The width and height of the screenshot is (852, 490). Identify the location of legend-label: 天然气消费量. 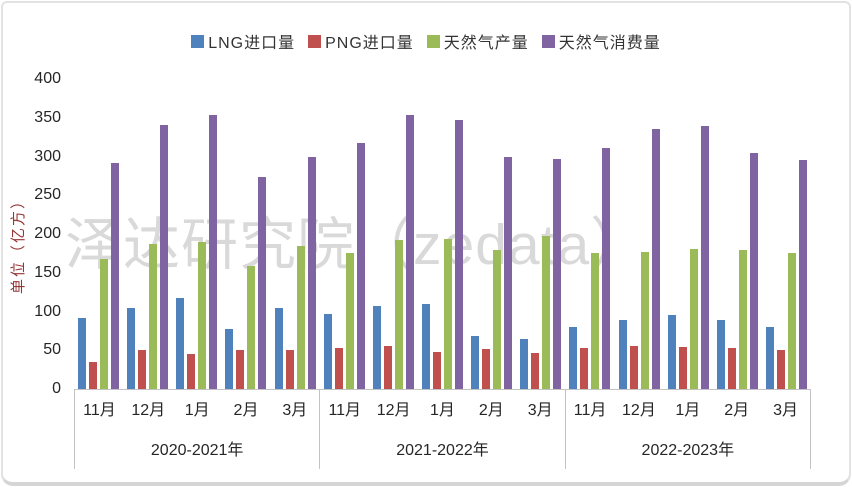
(609, 43).